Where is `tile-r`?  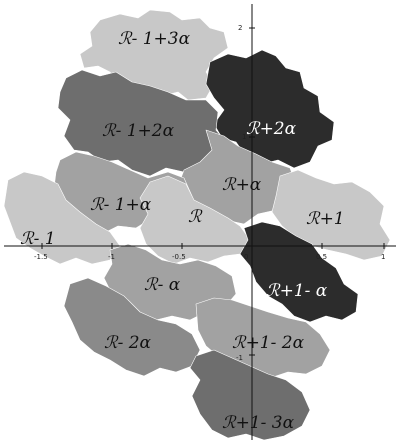
tile-r is located at coordinates (195, 220).